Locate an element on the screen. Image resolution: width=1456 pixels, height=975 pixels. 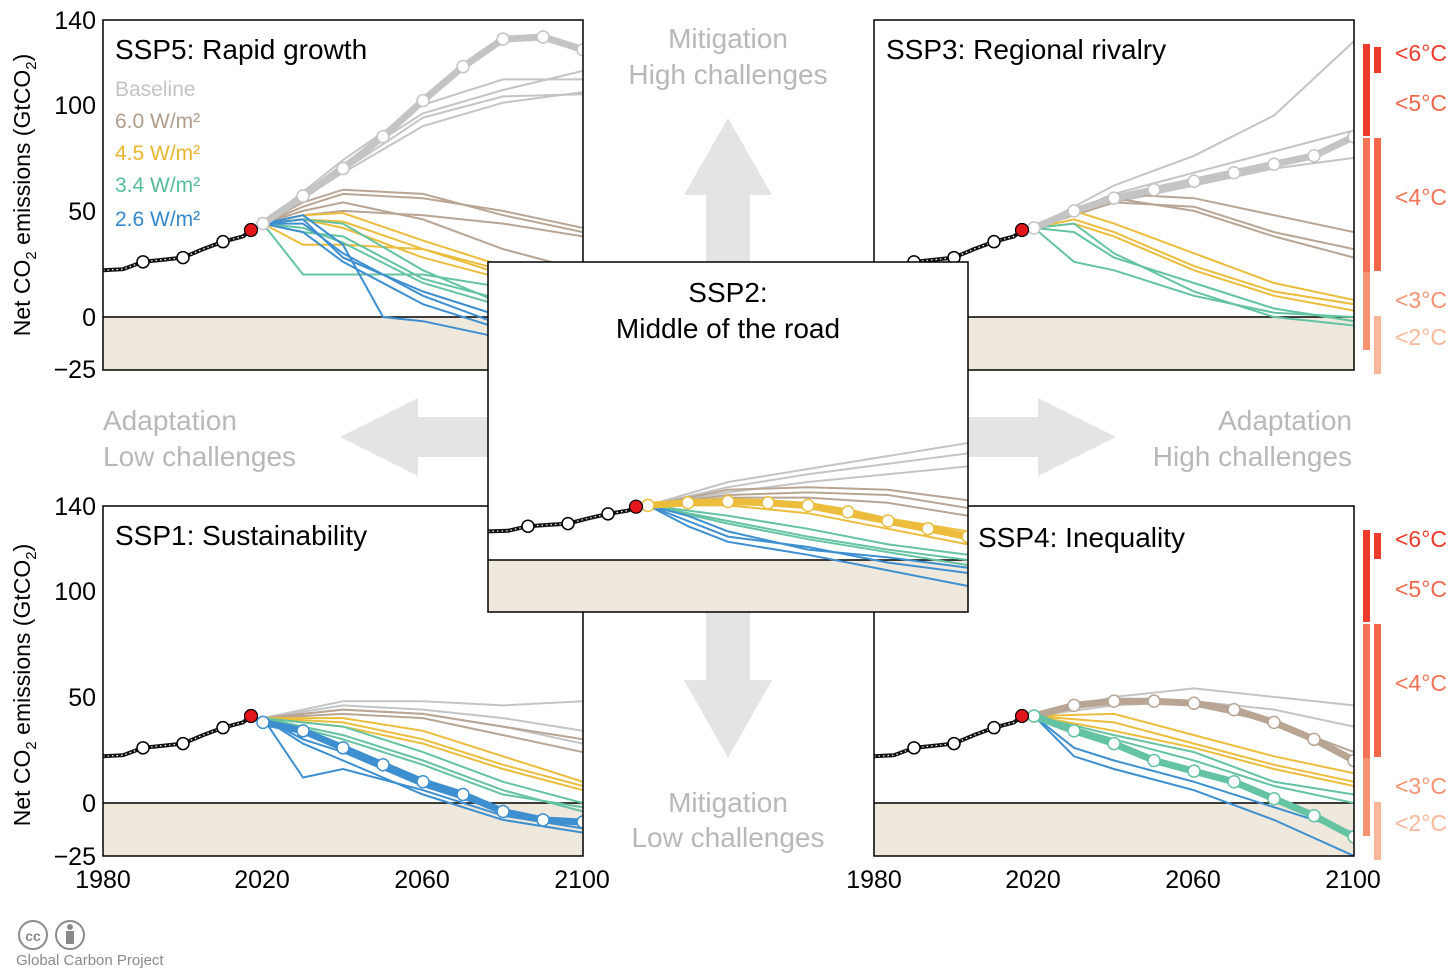
attribution-icon-body is located at coordinates (70, 937).